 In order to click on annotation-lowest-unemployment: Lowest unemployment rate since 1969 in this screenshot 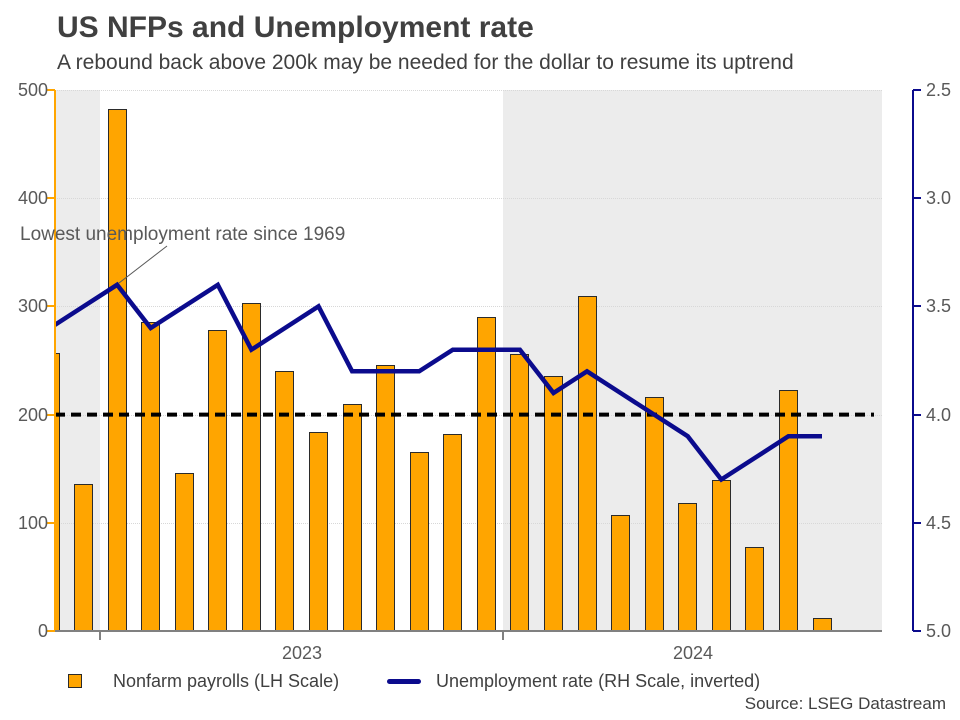, I will do `click(183, 234)`.